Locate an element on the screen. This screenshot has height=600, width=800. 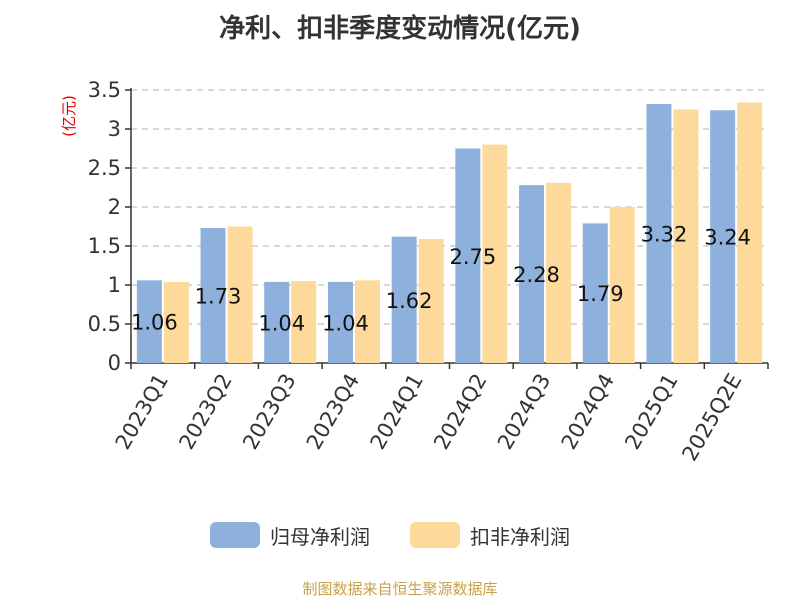
bar-net-profit-2024Q3 is located at coordinates (532, 274).